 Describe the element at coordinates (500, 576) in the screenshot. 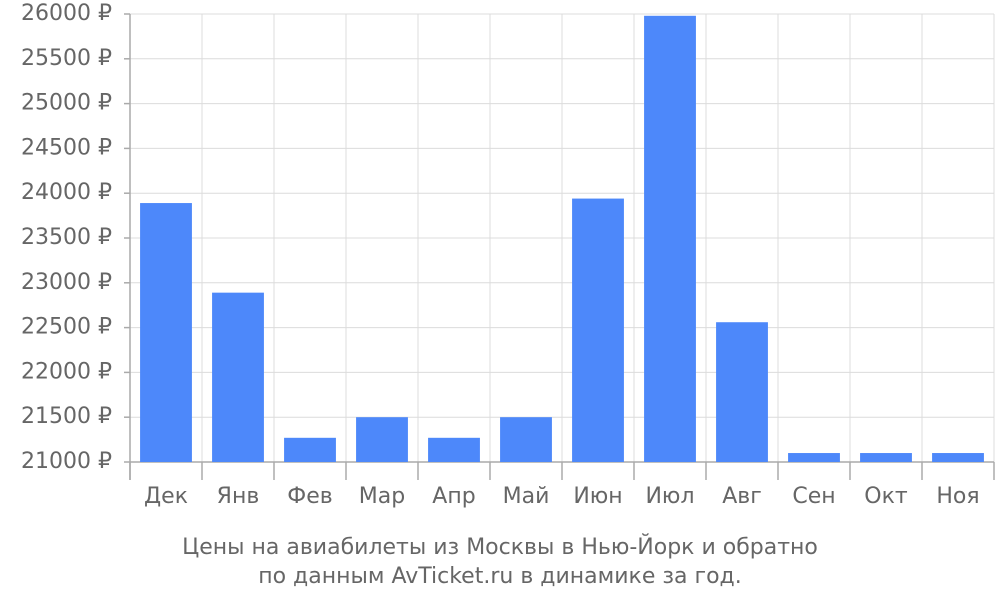

I see `caption-line: по данным AvTicket.ru в динамике за год.` at that location.